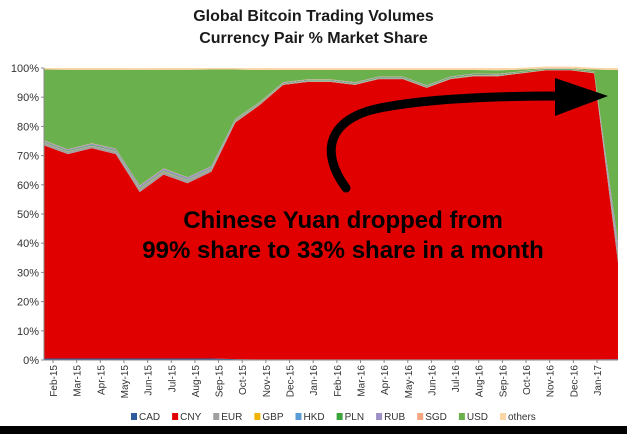 The height and width of the screenshot is (434, 627). What do you see at coordinates (190, 417) in the screenshot?
I see `legend-label-cny: CNY` at bounding box center [190, 417].